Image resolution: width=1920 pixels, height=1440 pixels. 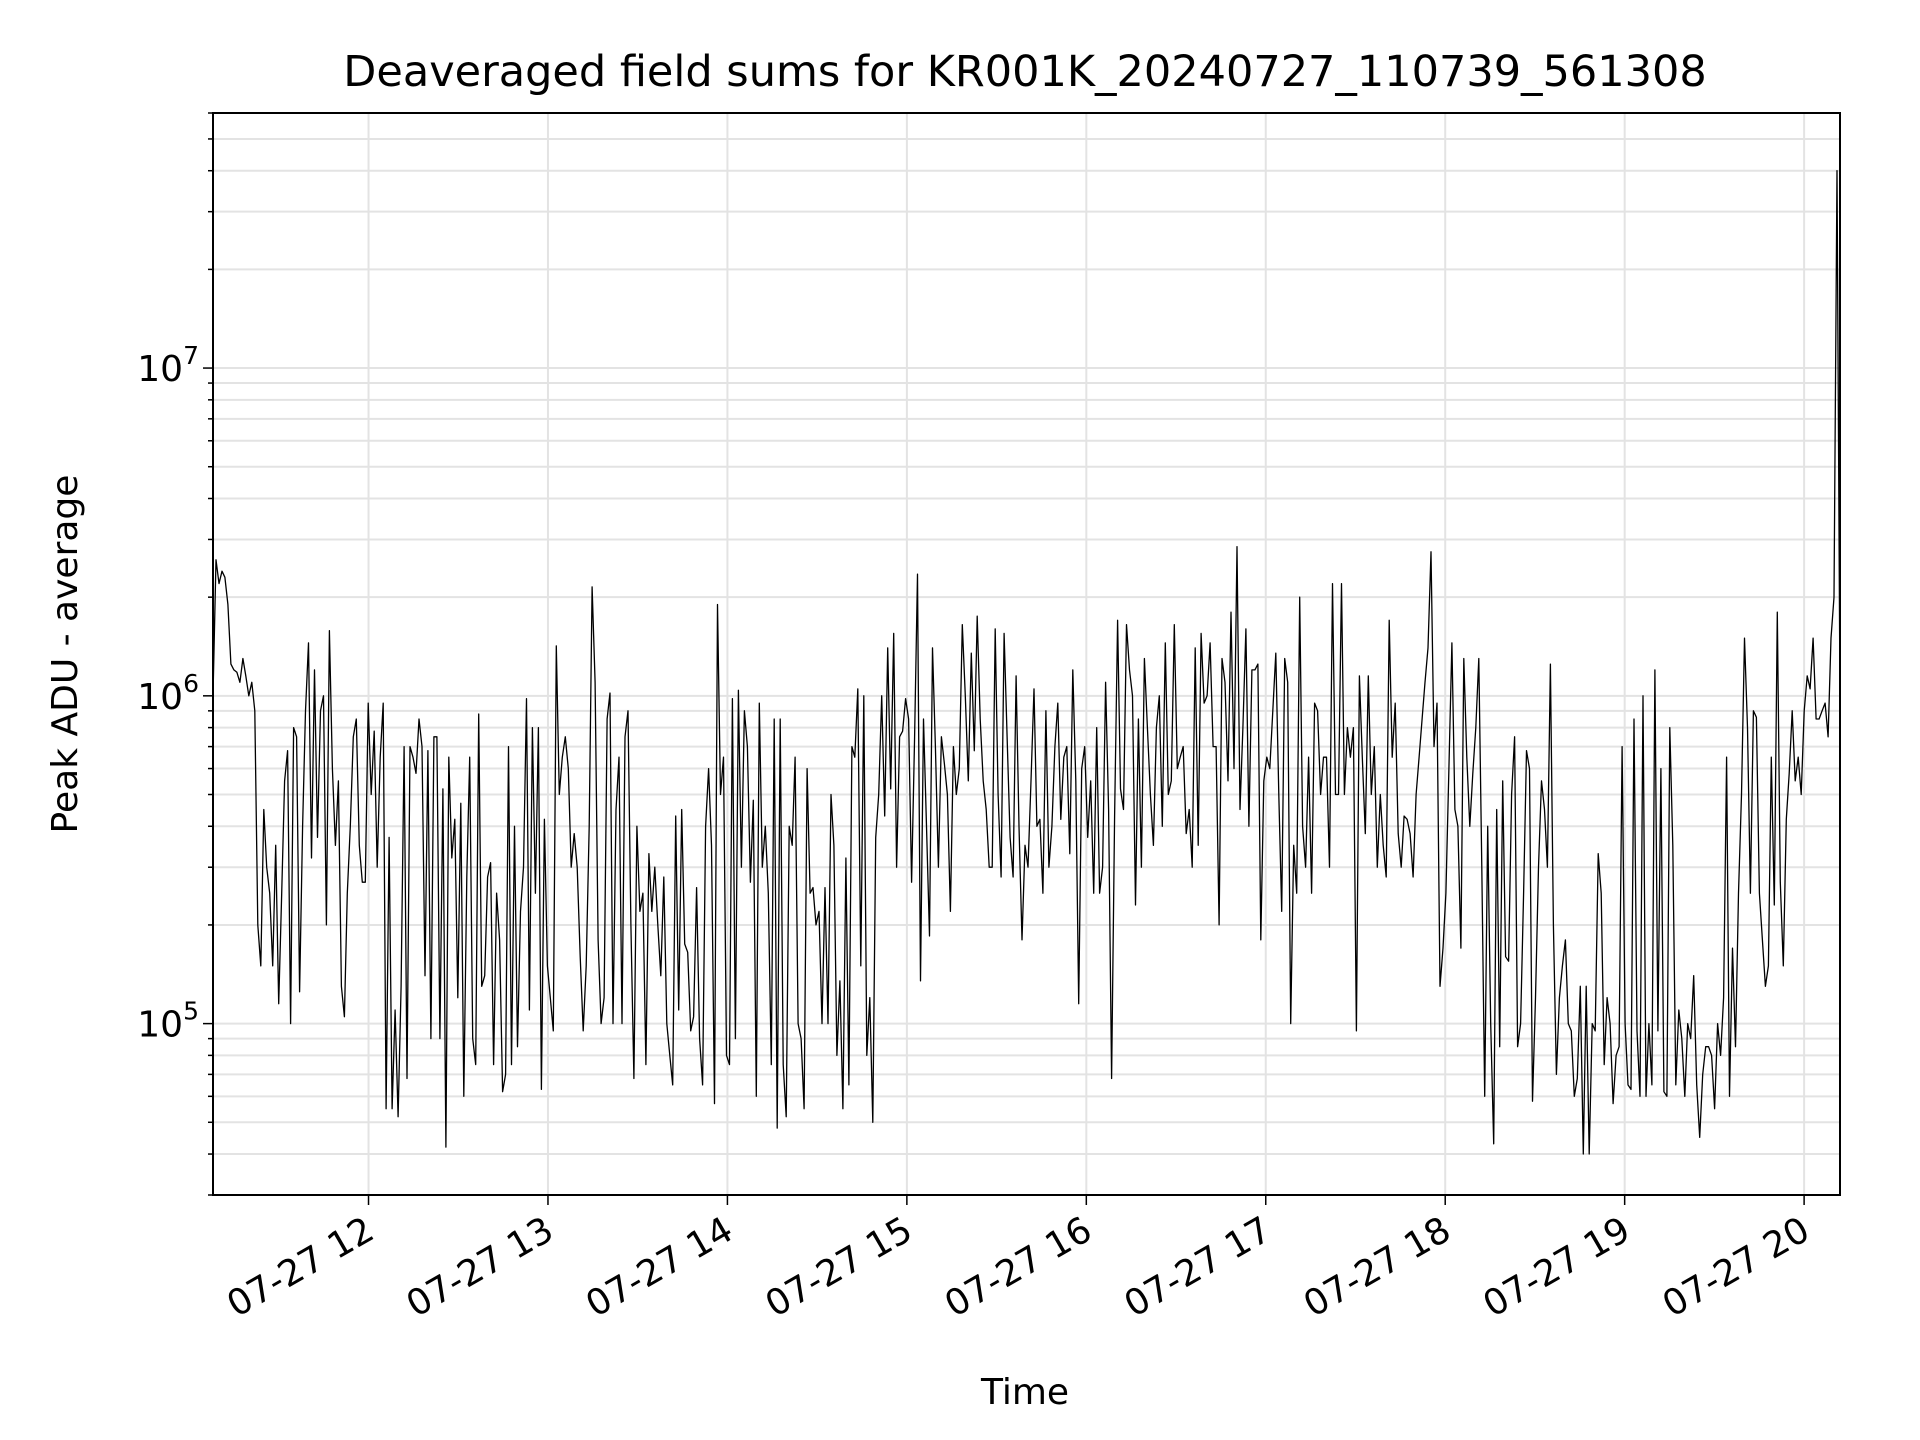 What do you see at coordinates (168, 1021) in the screenshot?
I see `y-tick-label: 10⁵` at bounding box center [168, 1021].